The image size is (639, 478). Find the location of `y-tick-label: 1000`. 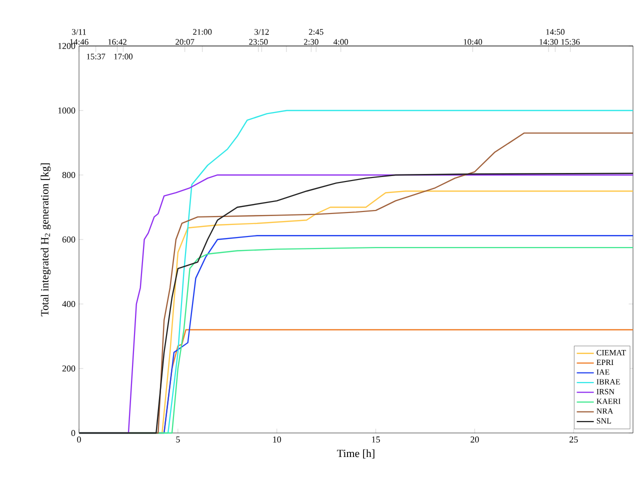

y-tick-label: 1000 is located at coordinates (67, 110).